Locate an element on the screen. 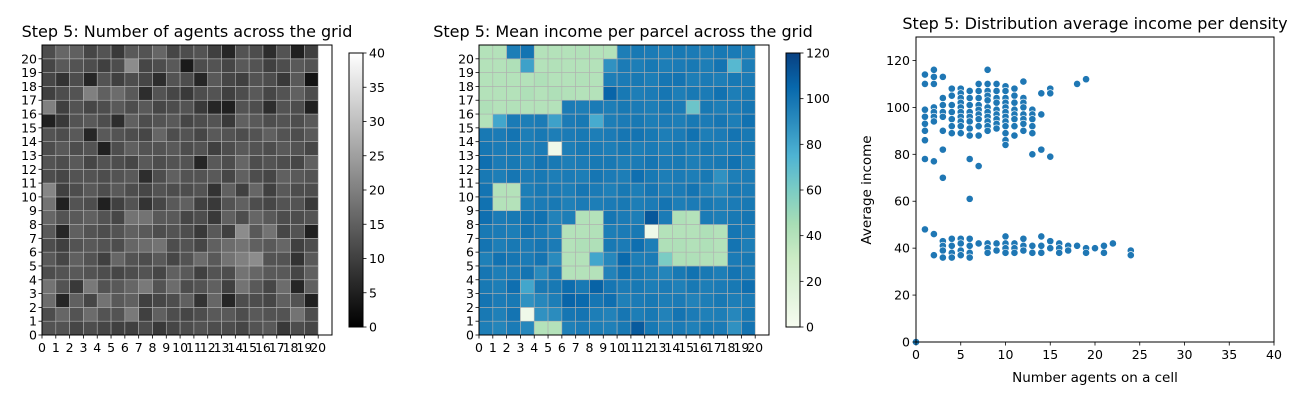 This screenshot has width=1300, height=400. agents-x-tick-label: 4 is located at coordinates (97, 347).